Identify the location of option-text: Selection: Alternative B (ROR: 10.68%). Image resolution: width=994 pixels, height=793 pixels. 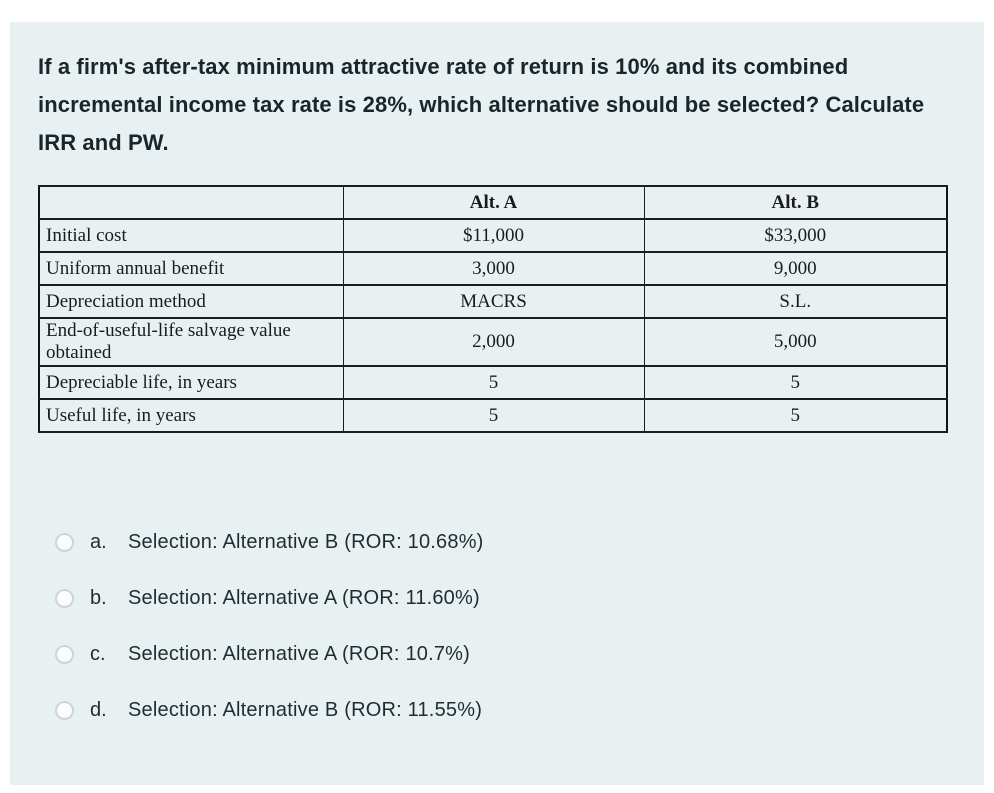
(306, 542).